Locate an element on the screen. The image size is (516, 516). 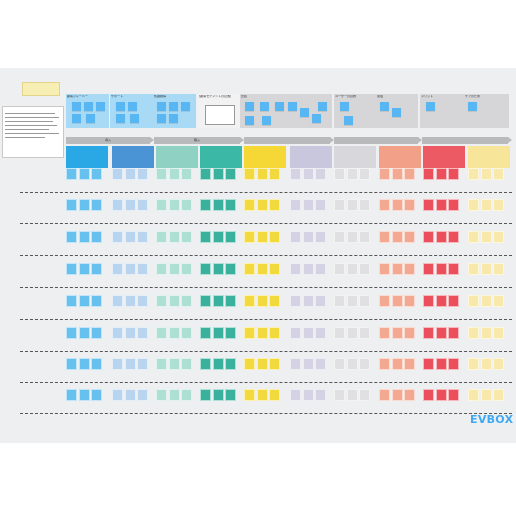
column-header is located at coordinates (133, 157).